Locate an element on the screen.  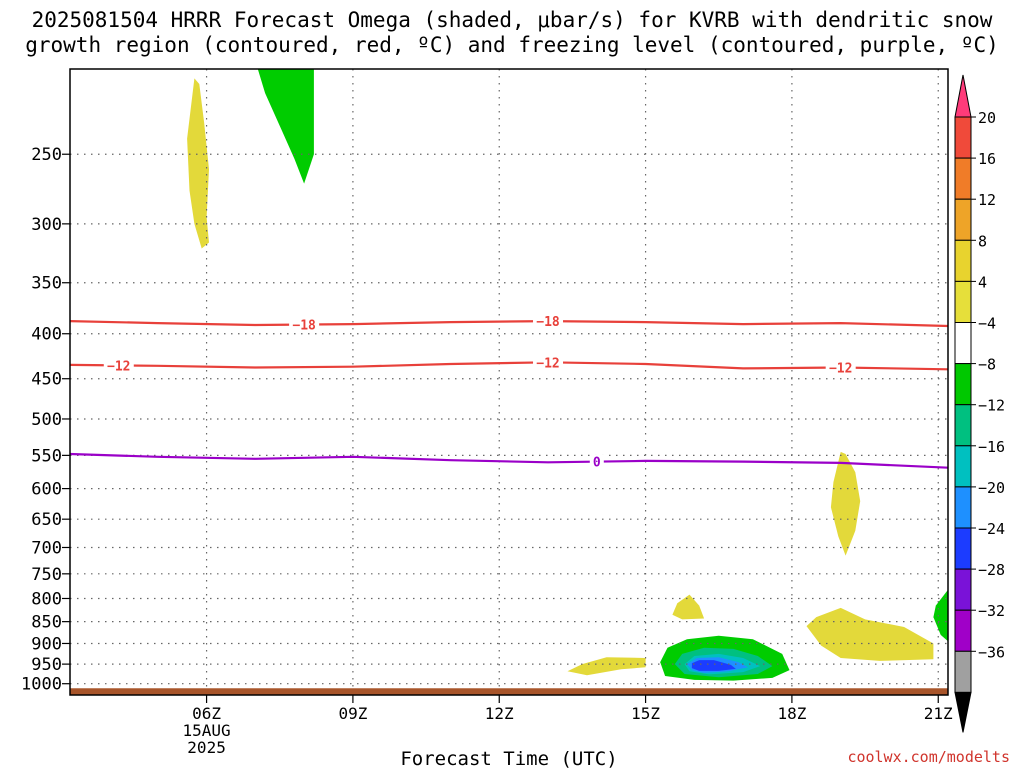
site-credit: coolwx.com/modelts is located at coordinates (928, 757).